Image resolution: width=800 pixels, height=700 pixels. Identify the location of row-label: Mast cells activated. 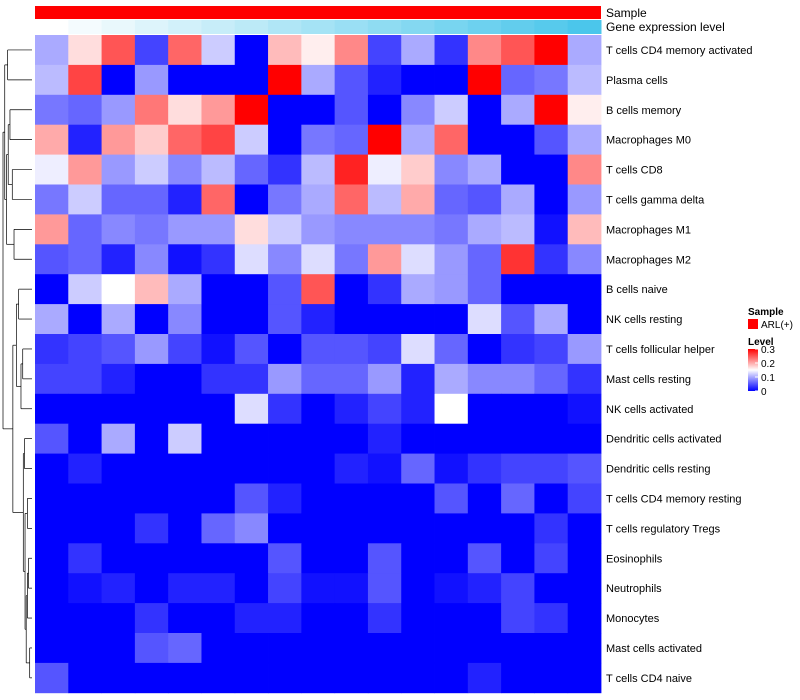
(654, 649).